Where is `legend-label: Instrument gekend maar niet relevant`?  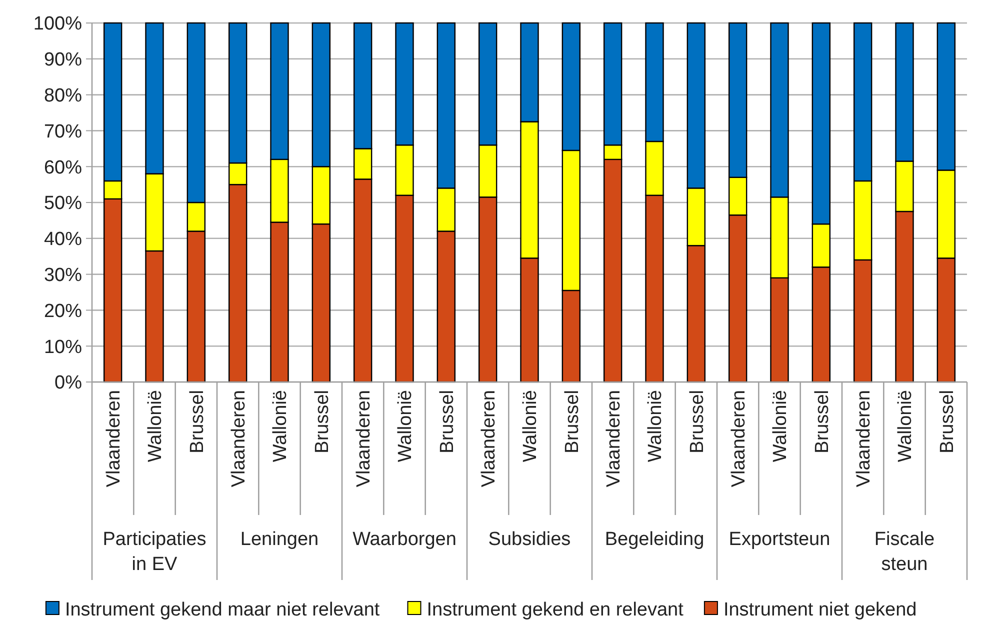 legend-label: Instrument gekend maar niet relevant is located at coordinates (222, 610).